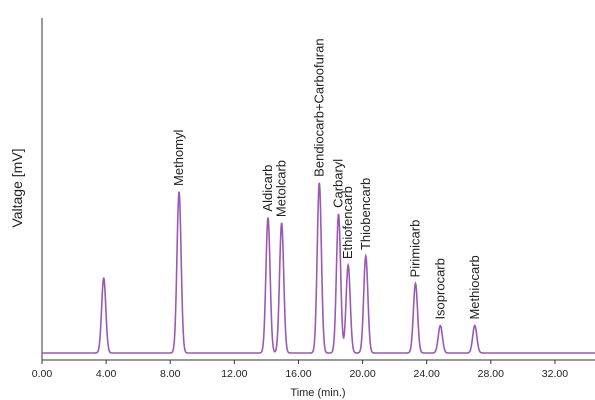  What do you see at coordinates (317, 393) in the screenshot?
I see `x-axis-title: Time (min.)` at bounding box center [317, 393].